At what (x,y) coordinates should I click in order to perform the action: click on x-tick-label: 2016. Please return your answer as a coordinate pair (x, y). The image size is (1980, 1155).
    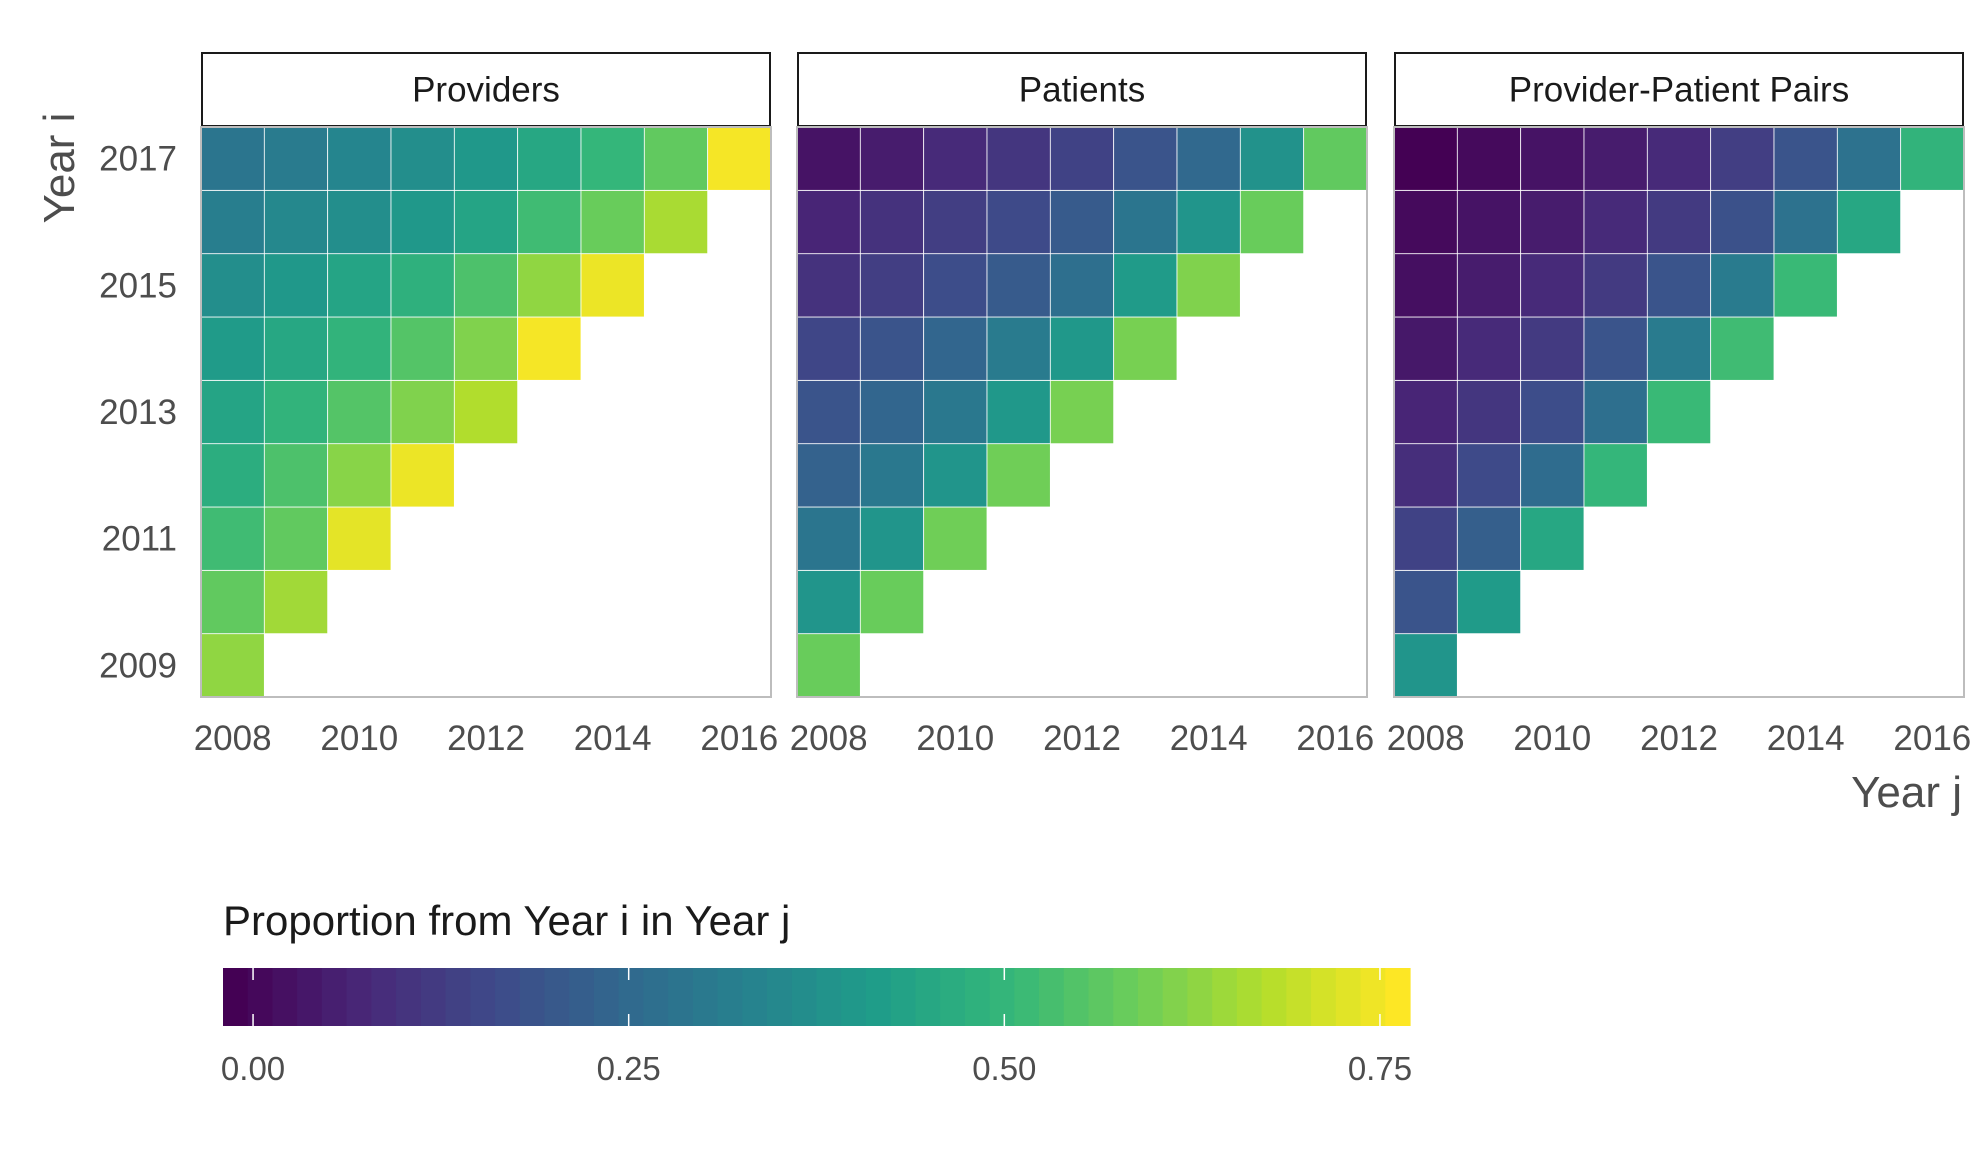
    Looking at the image, I should click on (1932, 738).